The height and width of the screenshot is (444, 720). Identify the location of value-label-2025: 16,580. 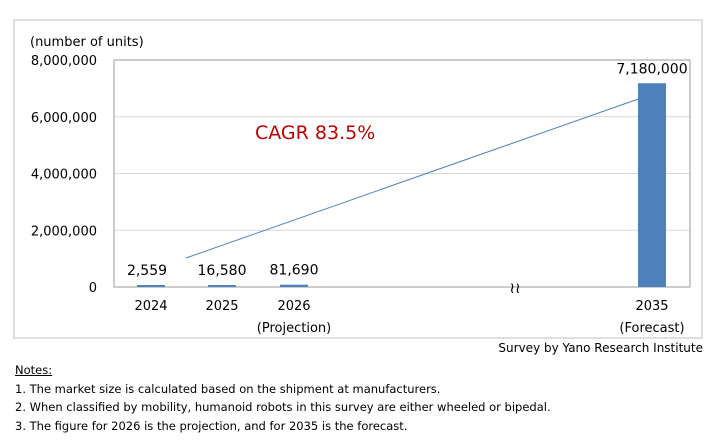
(222, 271).